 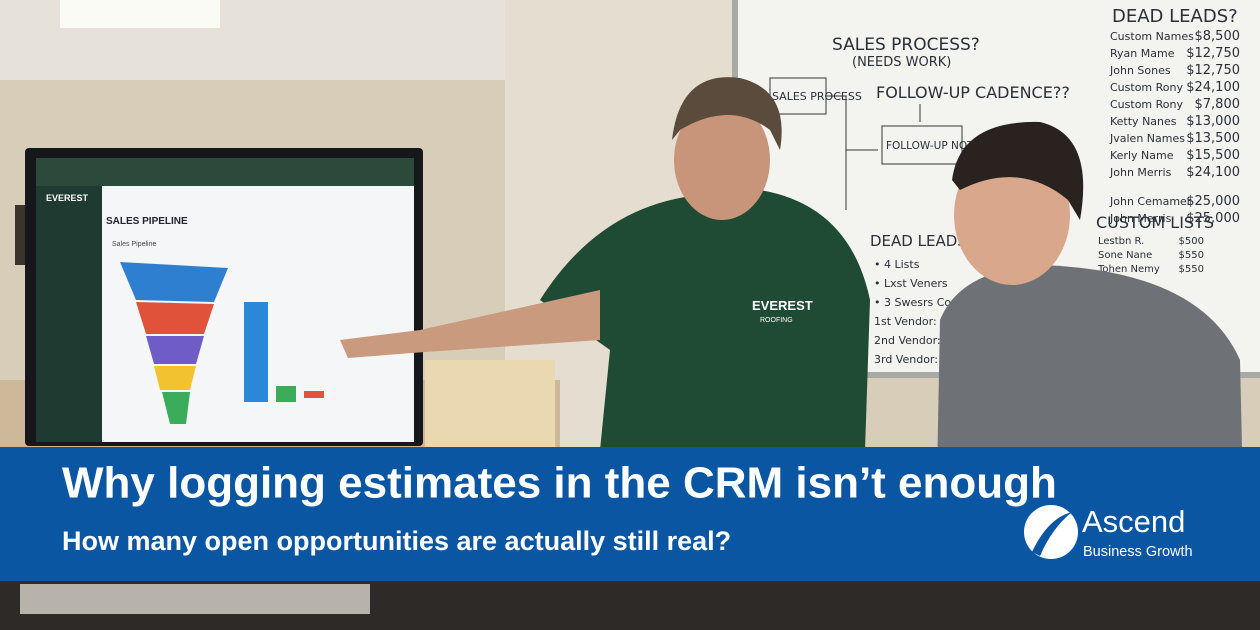 I want to click on wb-text: FOLLOW-UP CADENCE??, so click(x=973, y=92).